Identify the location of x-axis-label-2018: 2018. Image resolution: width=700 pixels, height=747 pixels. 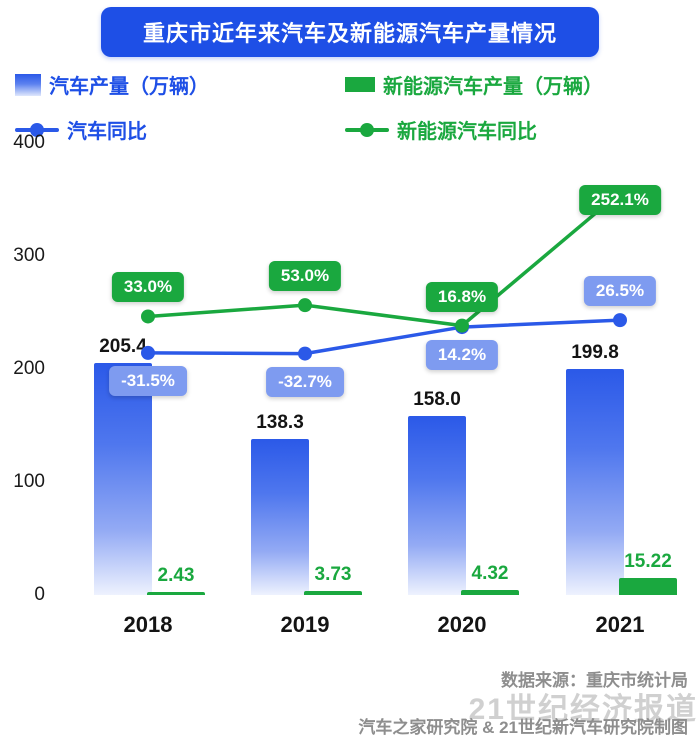
(148, 624).